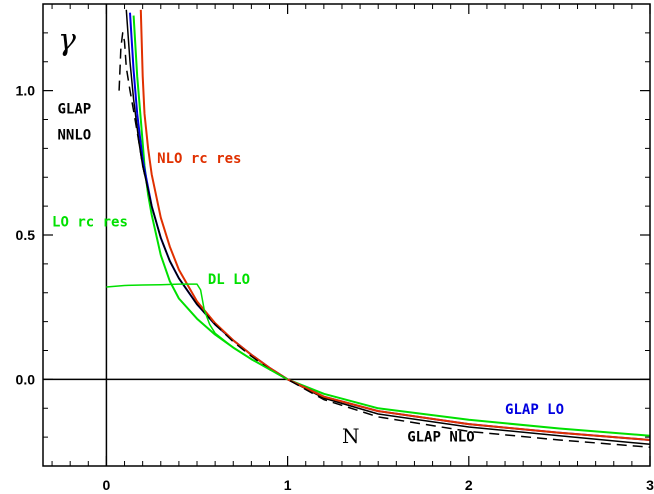 This screenshot has height=494, width=654. What do you see at coordinates (67, 40) in the screenshot?
I see `y-axis-label: γ` at bounding box center [67, 40].